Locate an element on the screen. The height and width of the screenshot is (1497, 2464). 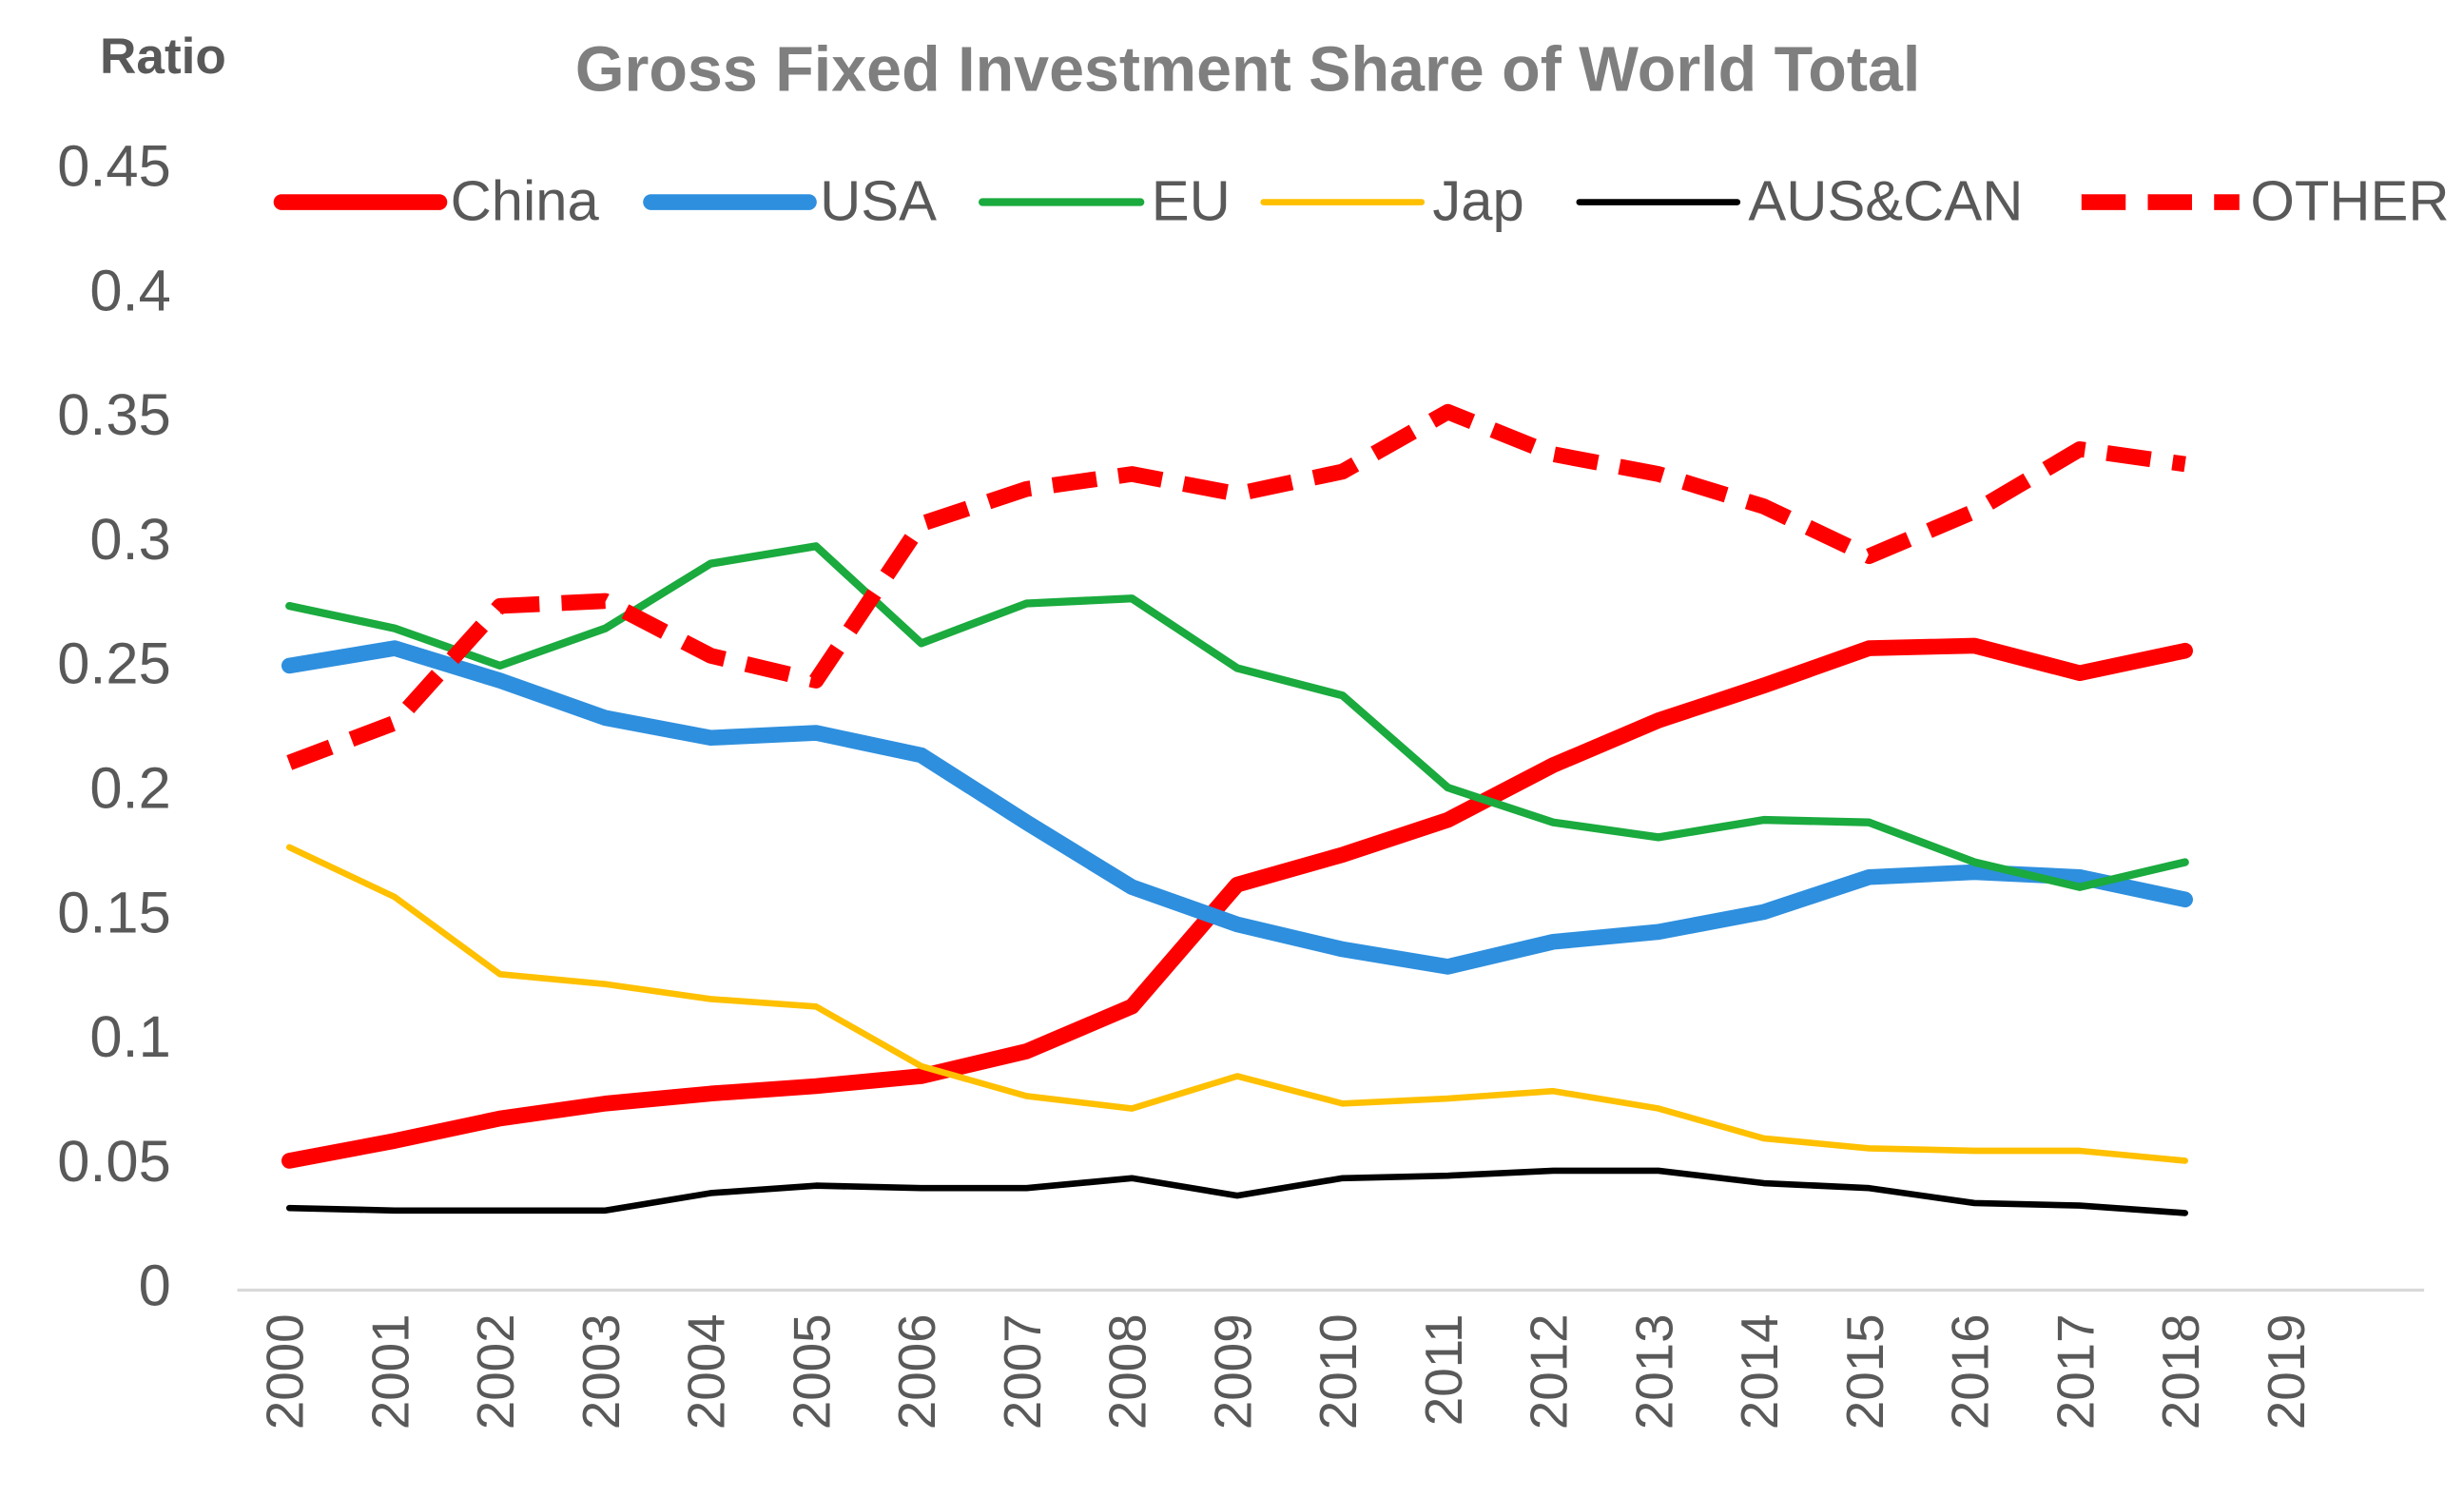
y-tick-label: 0.25 is located at coordinates (114, 664).